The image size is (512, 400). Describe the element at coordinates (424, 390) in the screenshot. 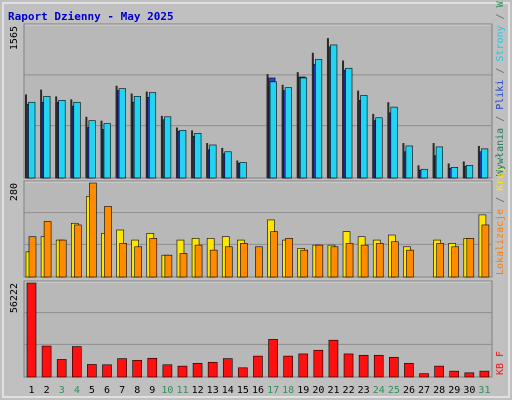

I see `x-label-27: 27` at that location.